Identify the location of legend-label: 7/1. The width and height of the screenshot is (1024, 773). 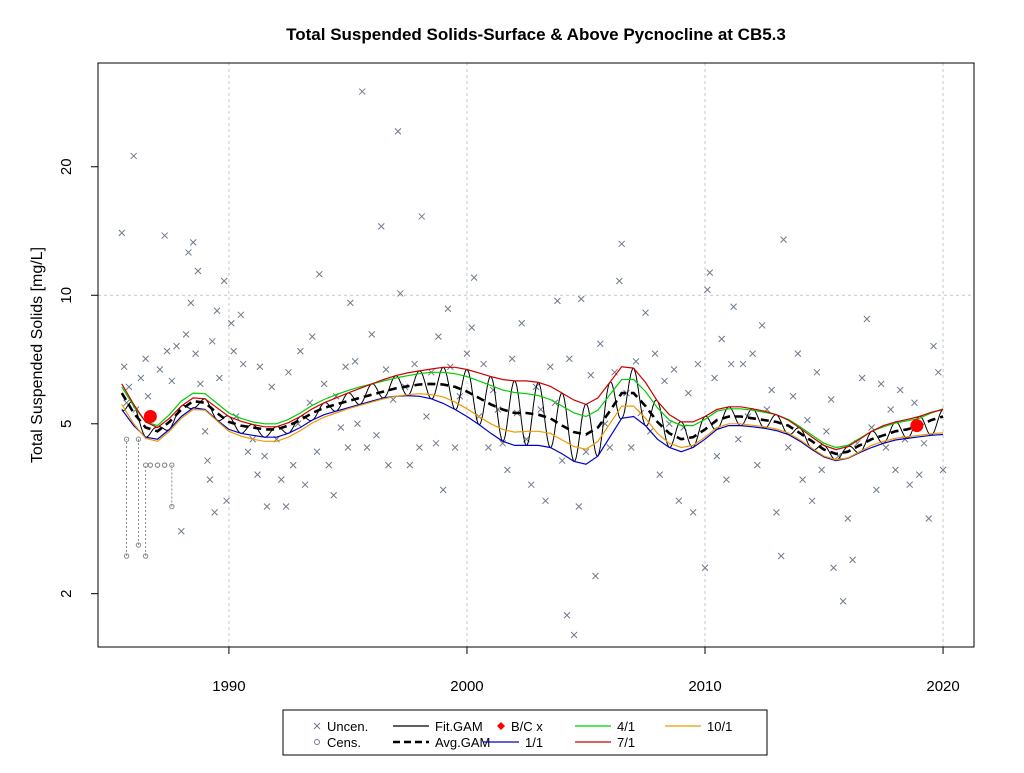
(626, 742).